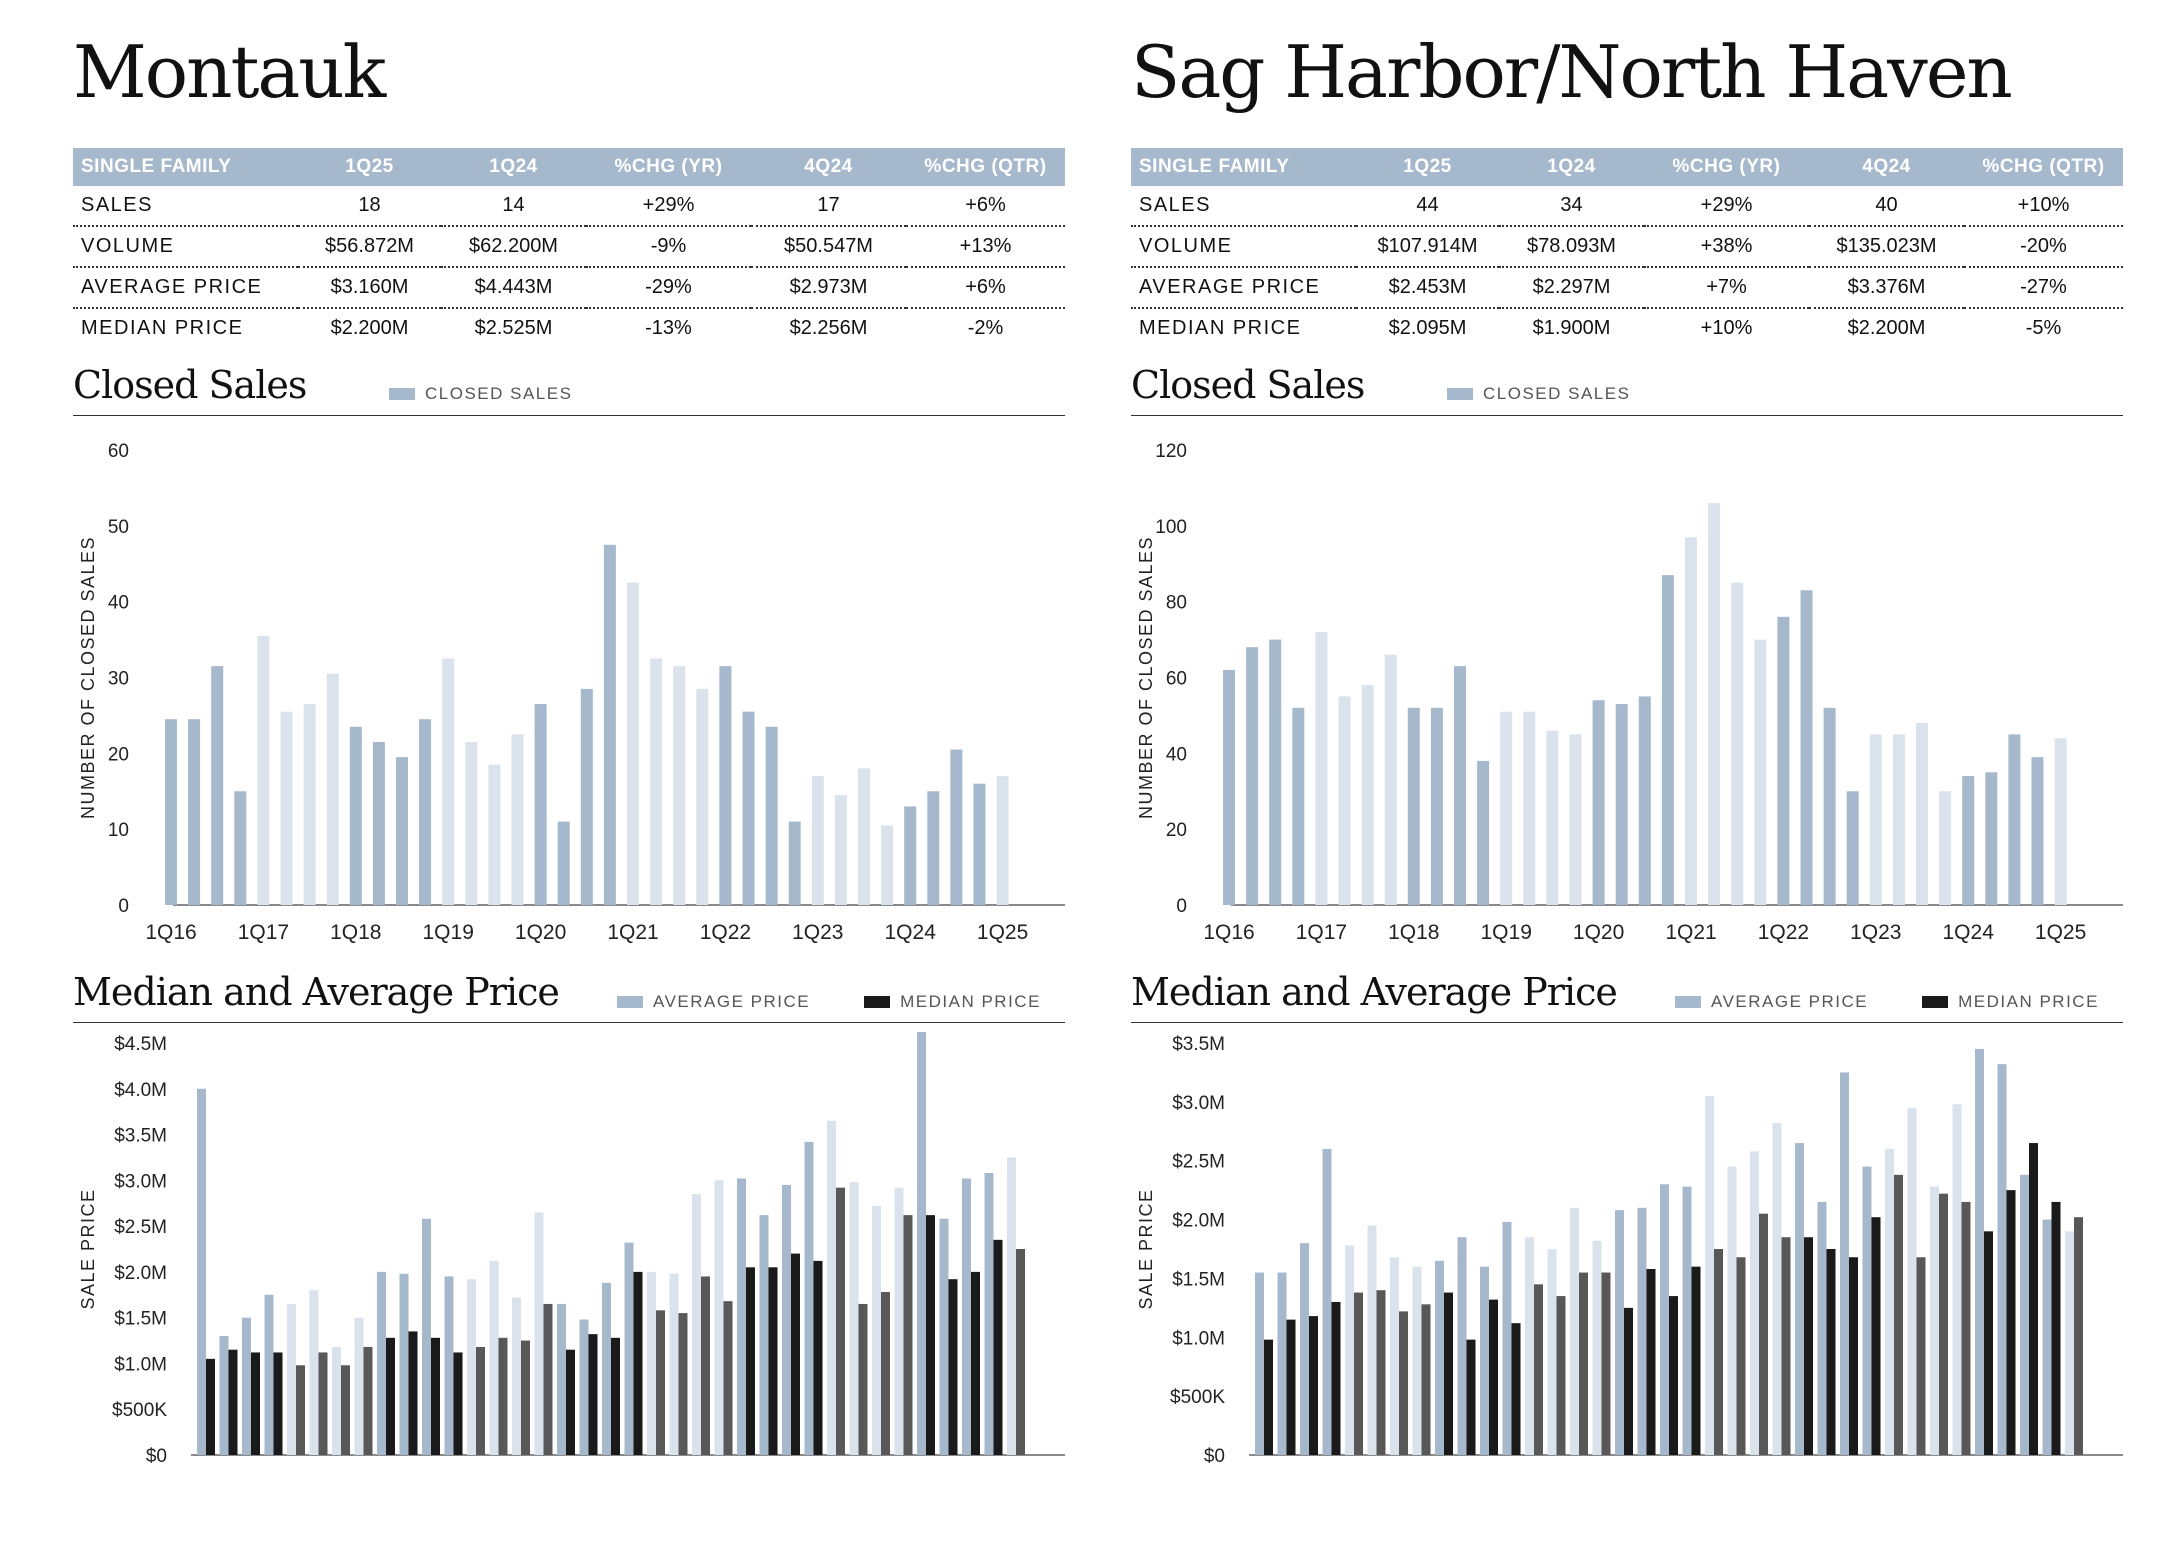 This screenshot has height=1548, width=2176. I want to click on page-title: Montauk, so click(229, 72).